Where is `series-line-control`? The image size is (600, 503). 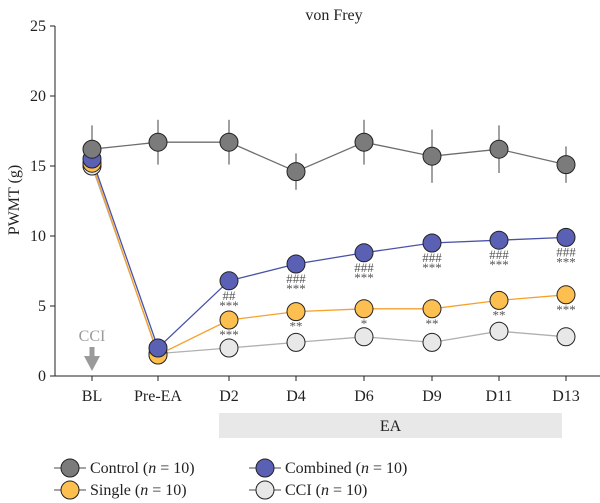
series-line-control is located at coordinates (329, 157).